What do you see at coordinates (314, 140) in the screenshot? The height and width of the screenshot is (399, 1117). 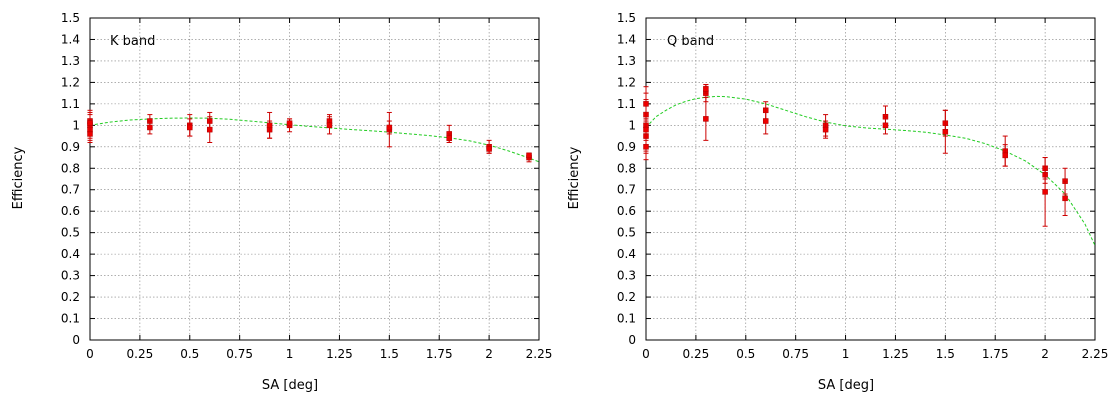 I see `fit-curve` at bounding box center [314, 140].